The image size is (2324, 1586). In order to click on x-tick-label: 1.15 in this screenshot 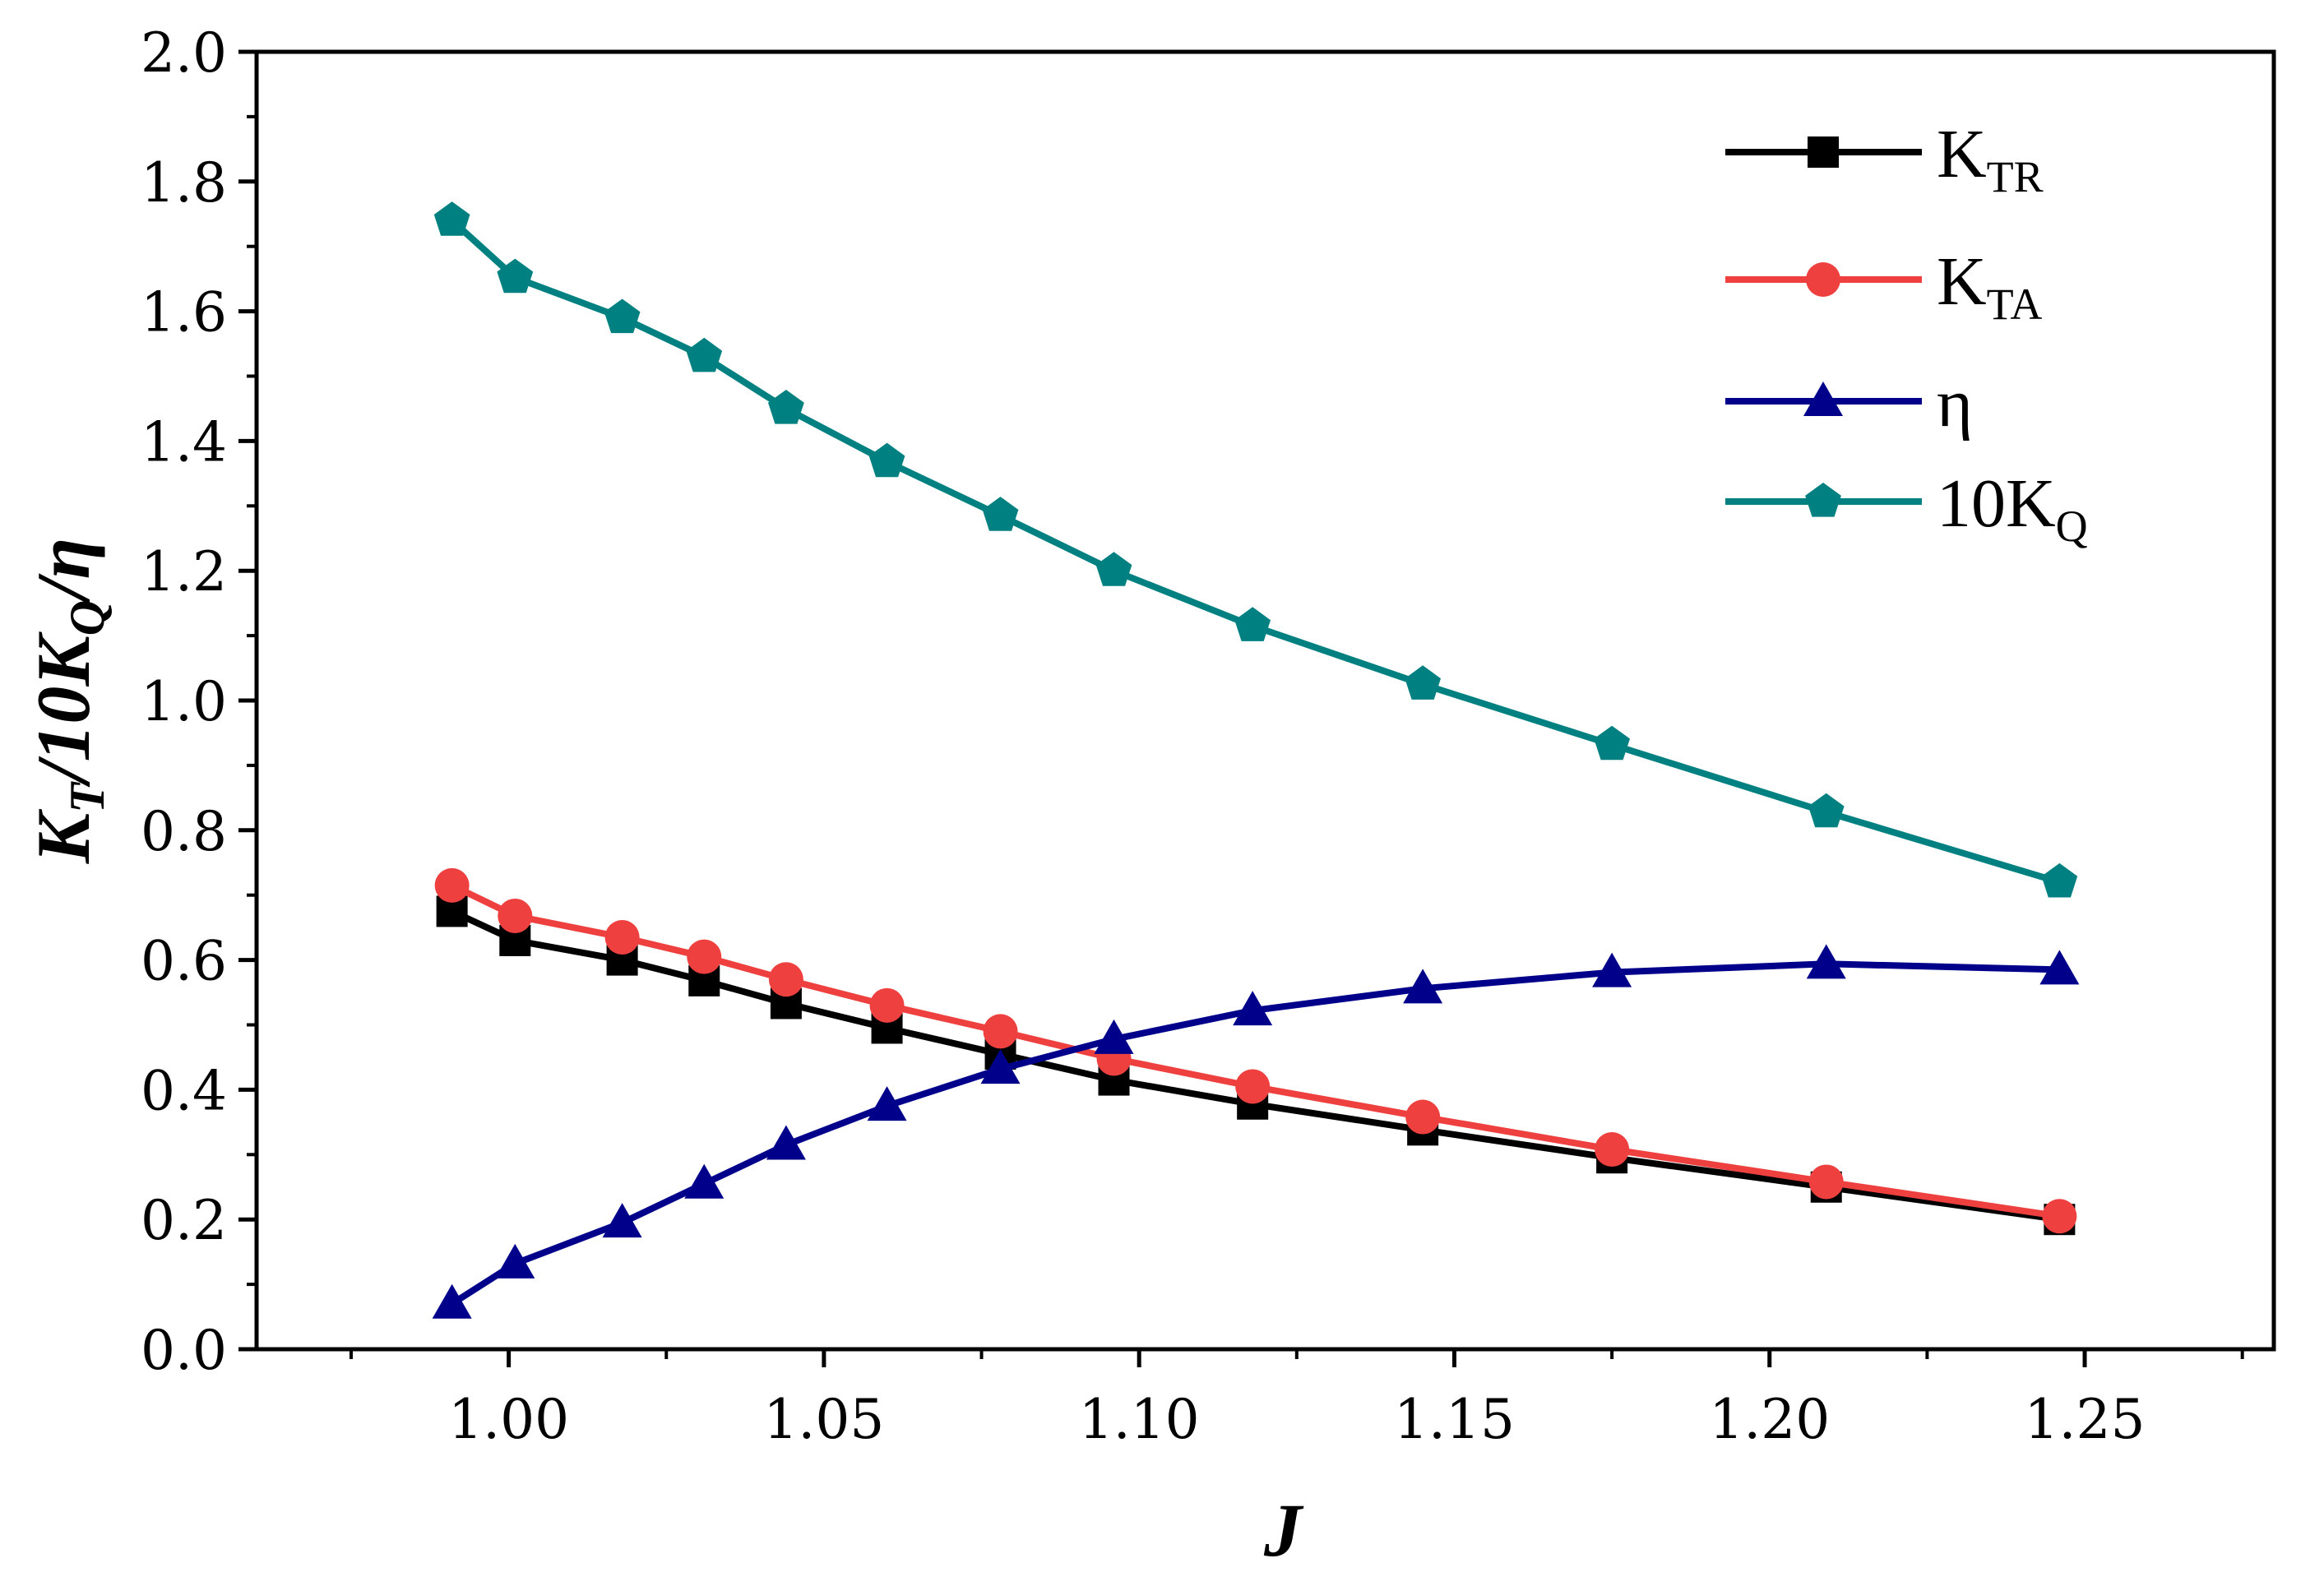, I will do `click(1454, 1419)`.